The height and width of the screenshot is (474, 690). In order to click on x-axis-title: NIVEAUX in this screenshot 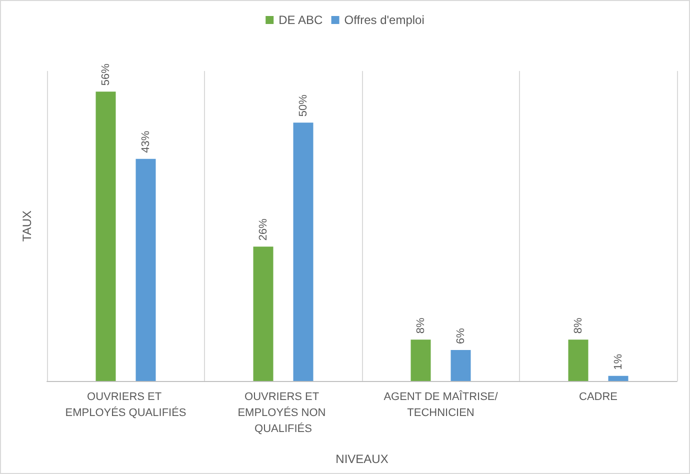, I will do `click(362, 459)`.